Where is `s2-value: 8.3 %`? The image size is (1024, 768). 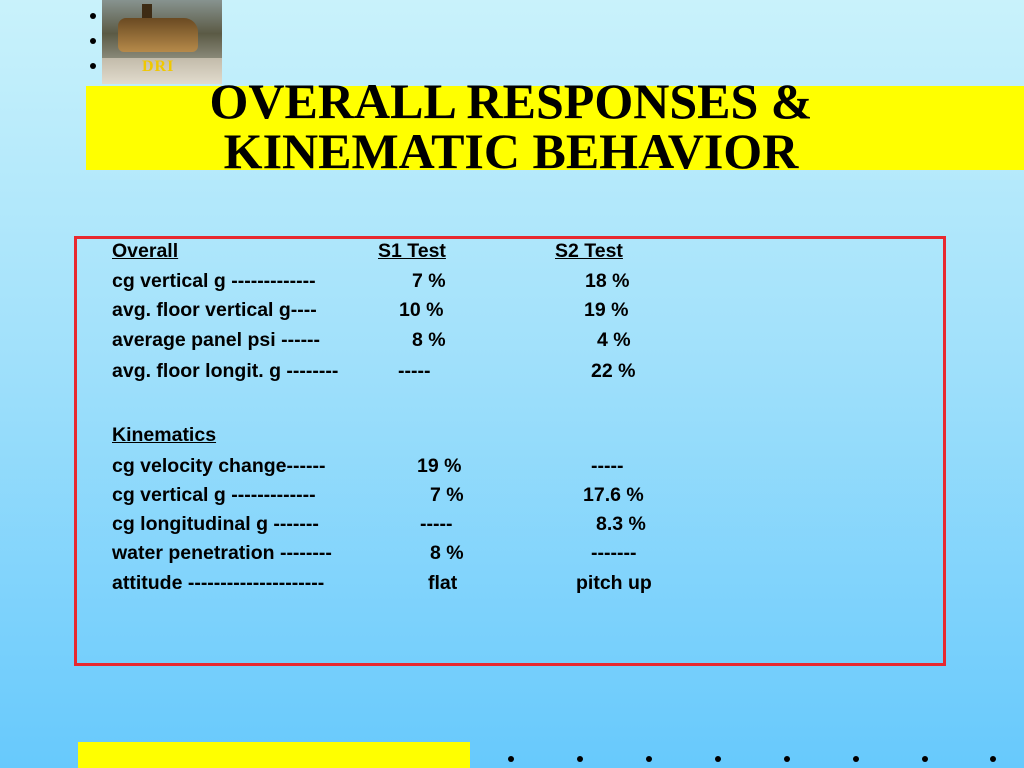
s2-value: 8.3 % is located at coordinates (621, 524).